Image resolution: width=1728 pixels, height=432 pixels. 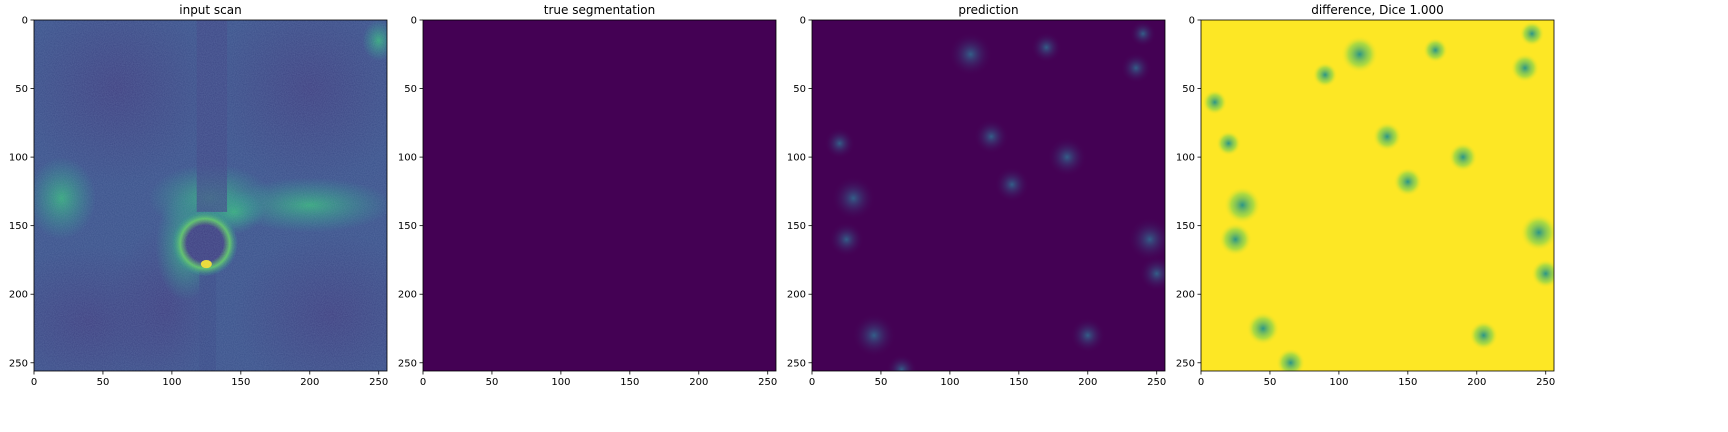 I want to click on panel-title: difference, Dice 1.000, so click(x=1377, y=10).